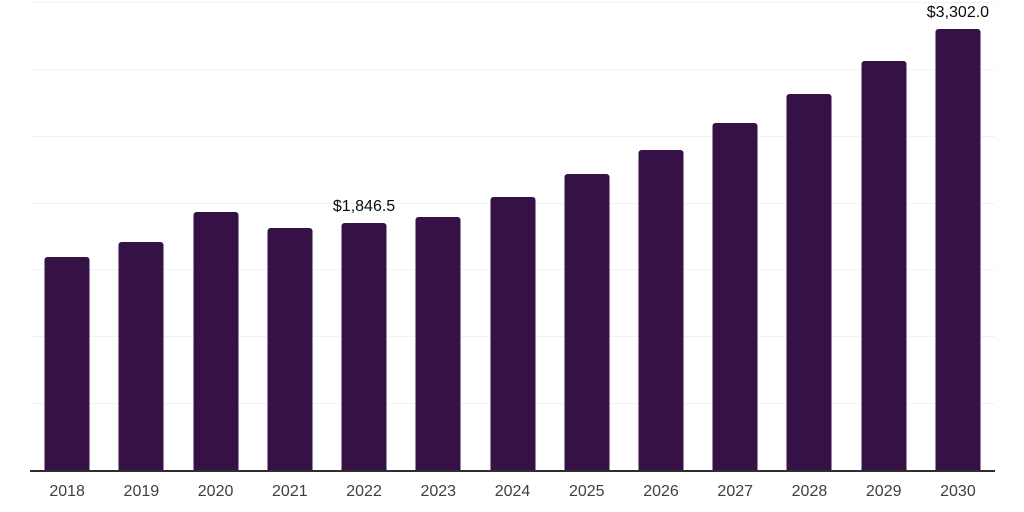  I want to click on bar-2029, so click(884, 265).